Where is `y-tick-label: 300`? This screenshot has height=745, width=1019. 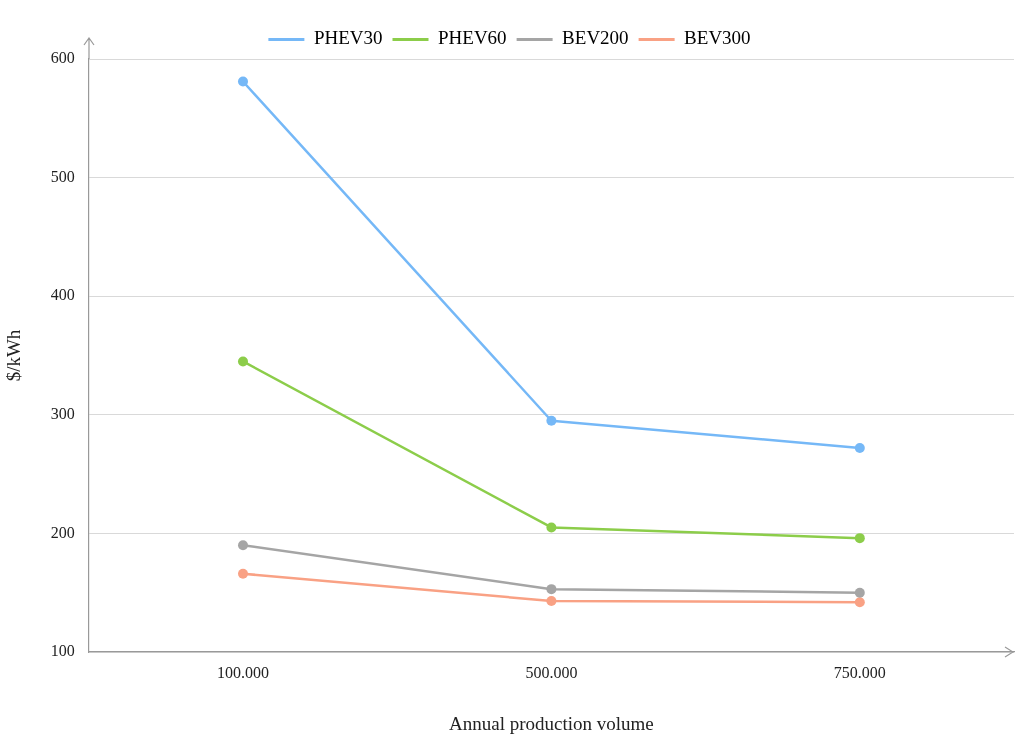
y-tick-label: 300 is located at coordinates (62, 413).